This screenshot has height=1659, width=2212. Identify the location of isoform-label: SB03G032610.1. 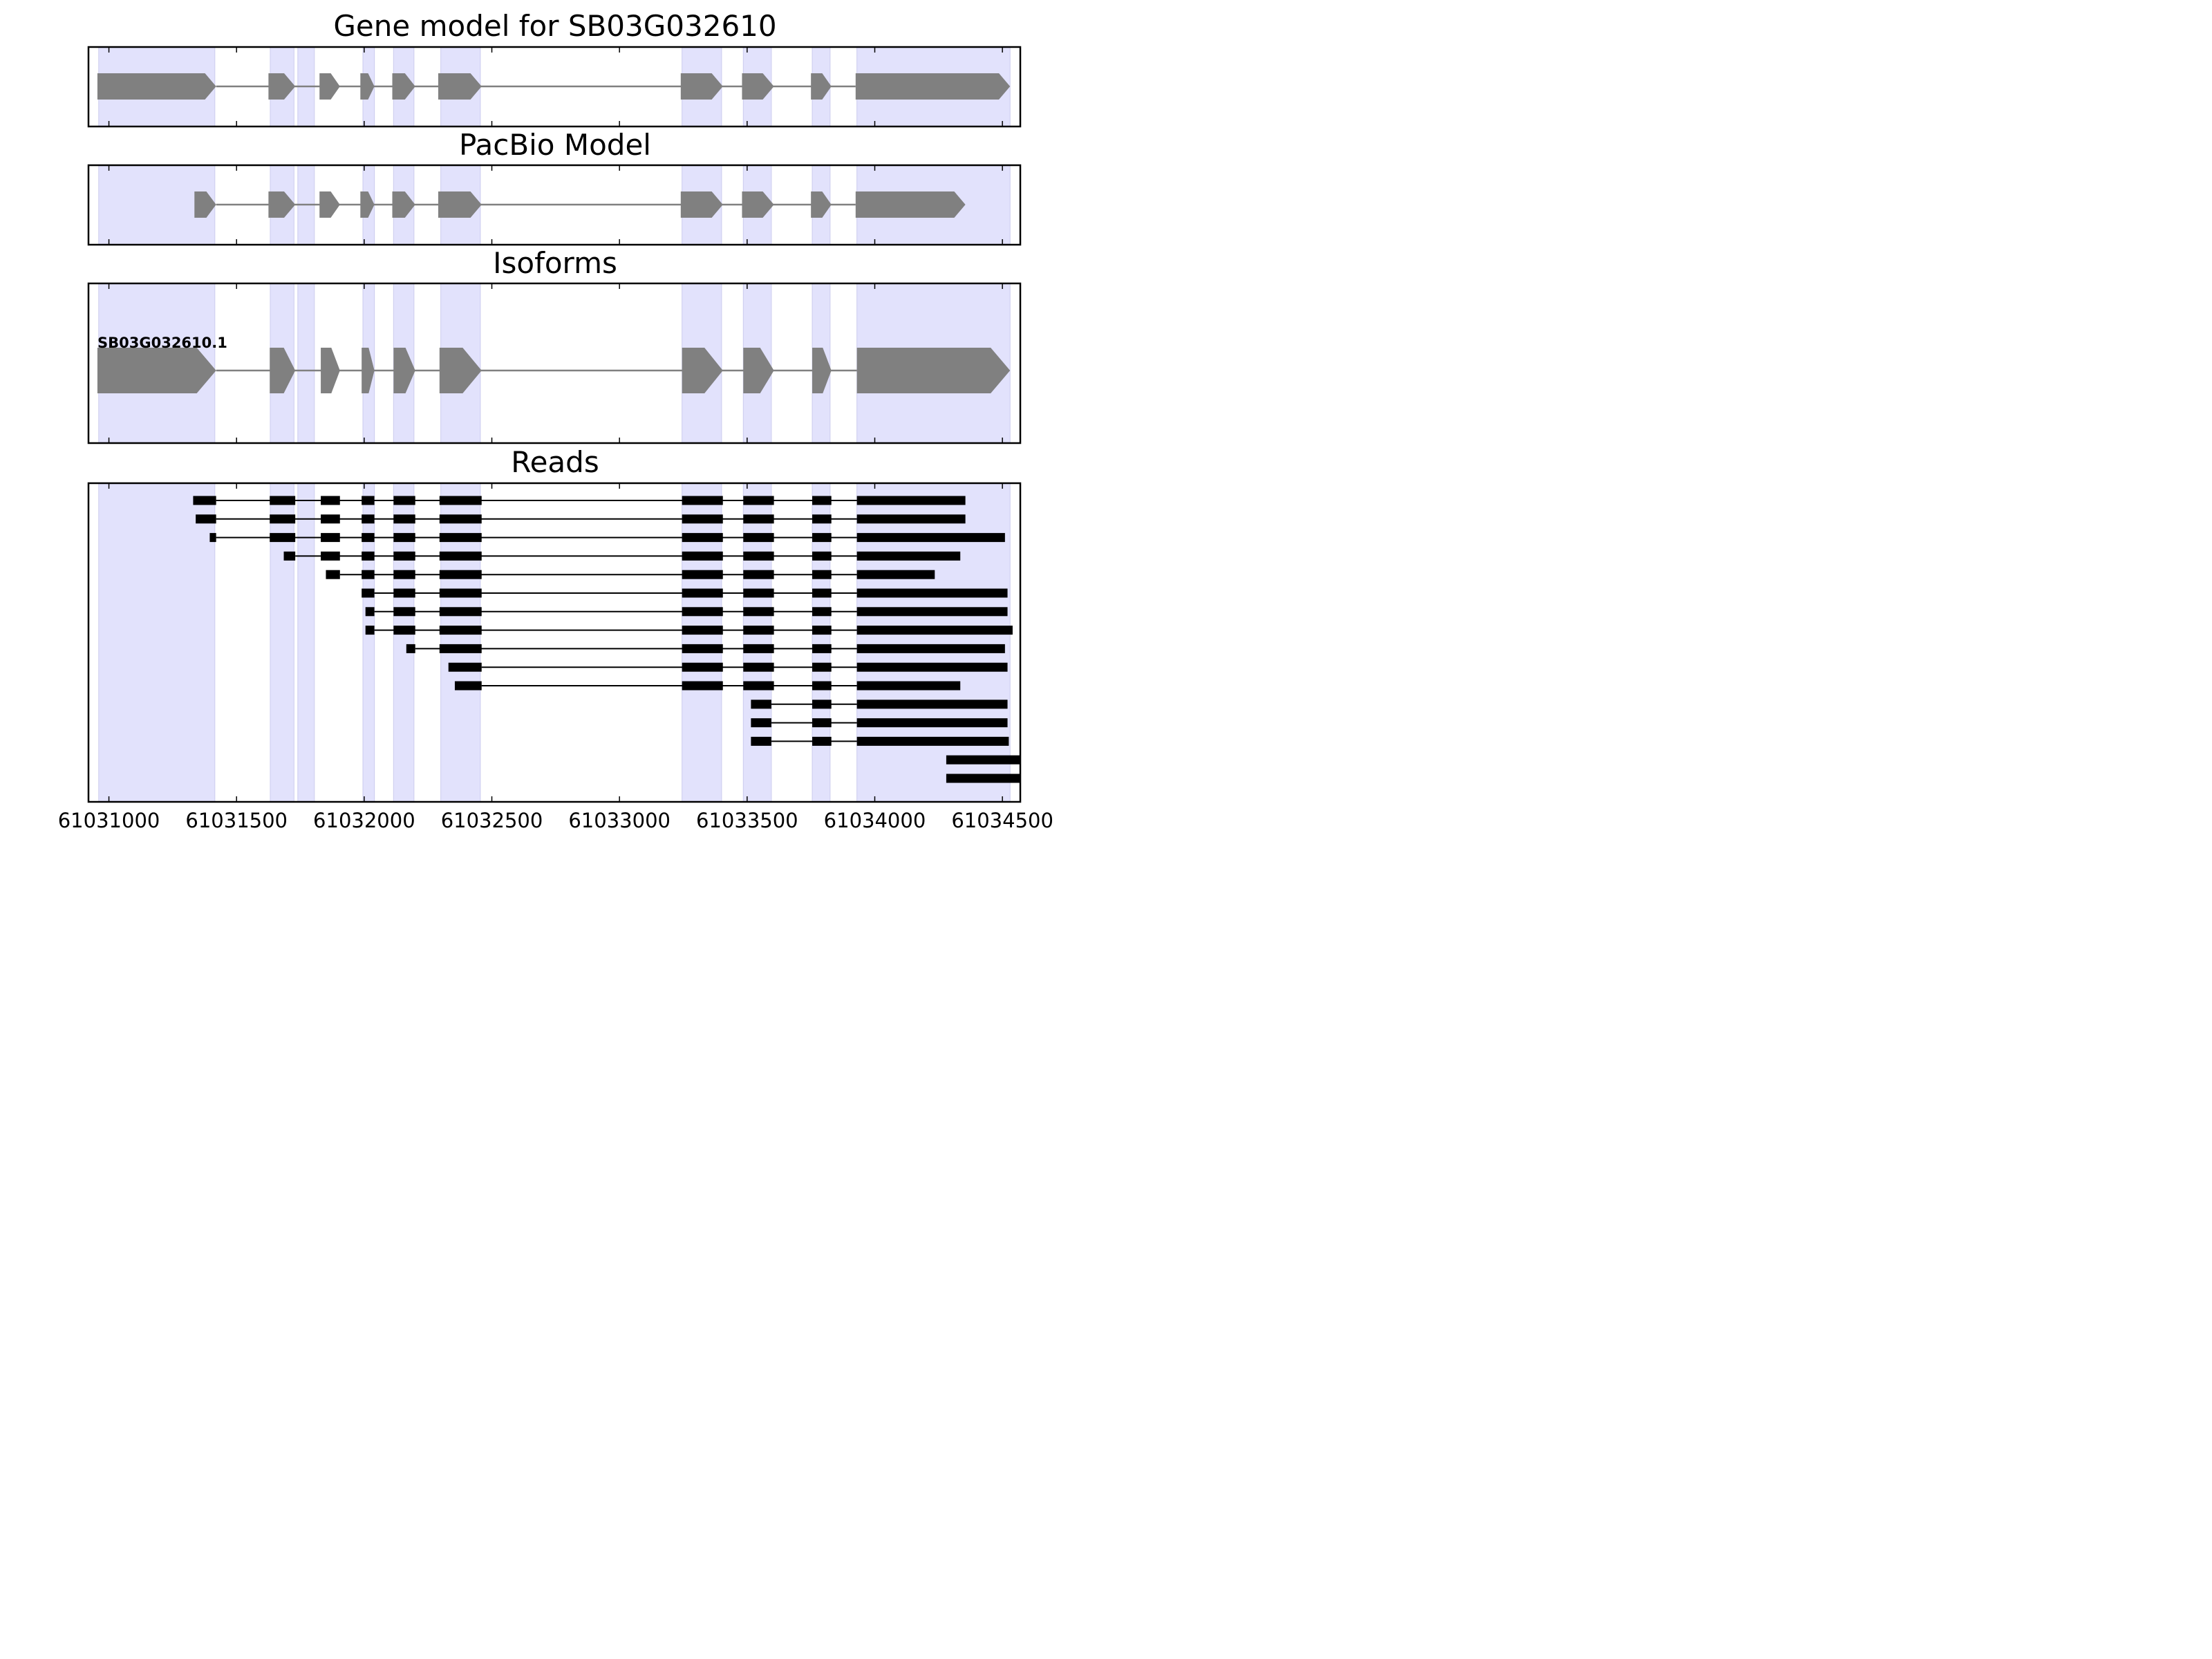
(162, 343).